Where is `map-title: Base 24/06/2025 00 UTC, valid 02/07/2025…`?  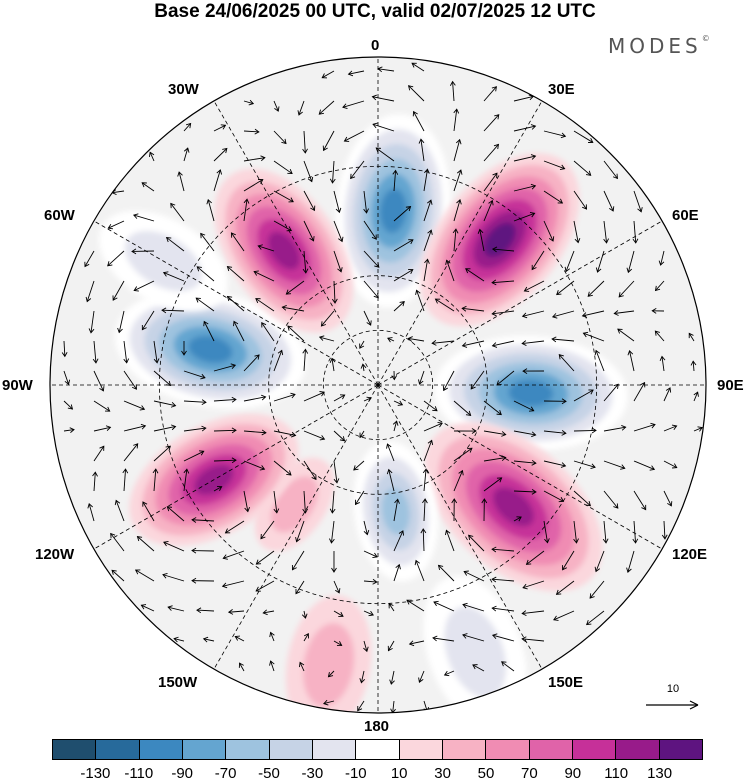
map-title: Base 24/06/2025 00 UTC, valid 02/07/2025… is located at coordinates (375, 11).